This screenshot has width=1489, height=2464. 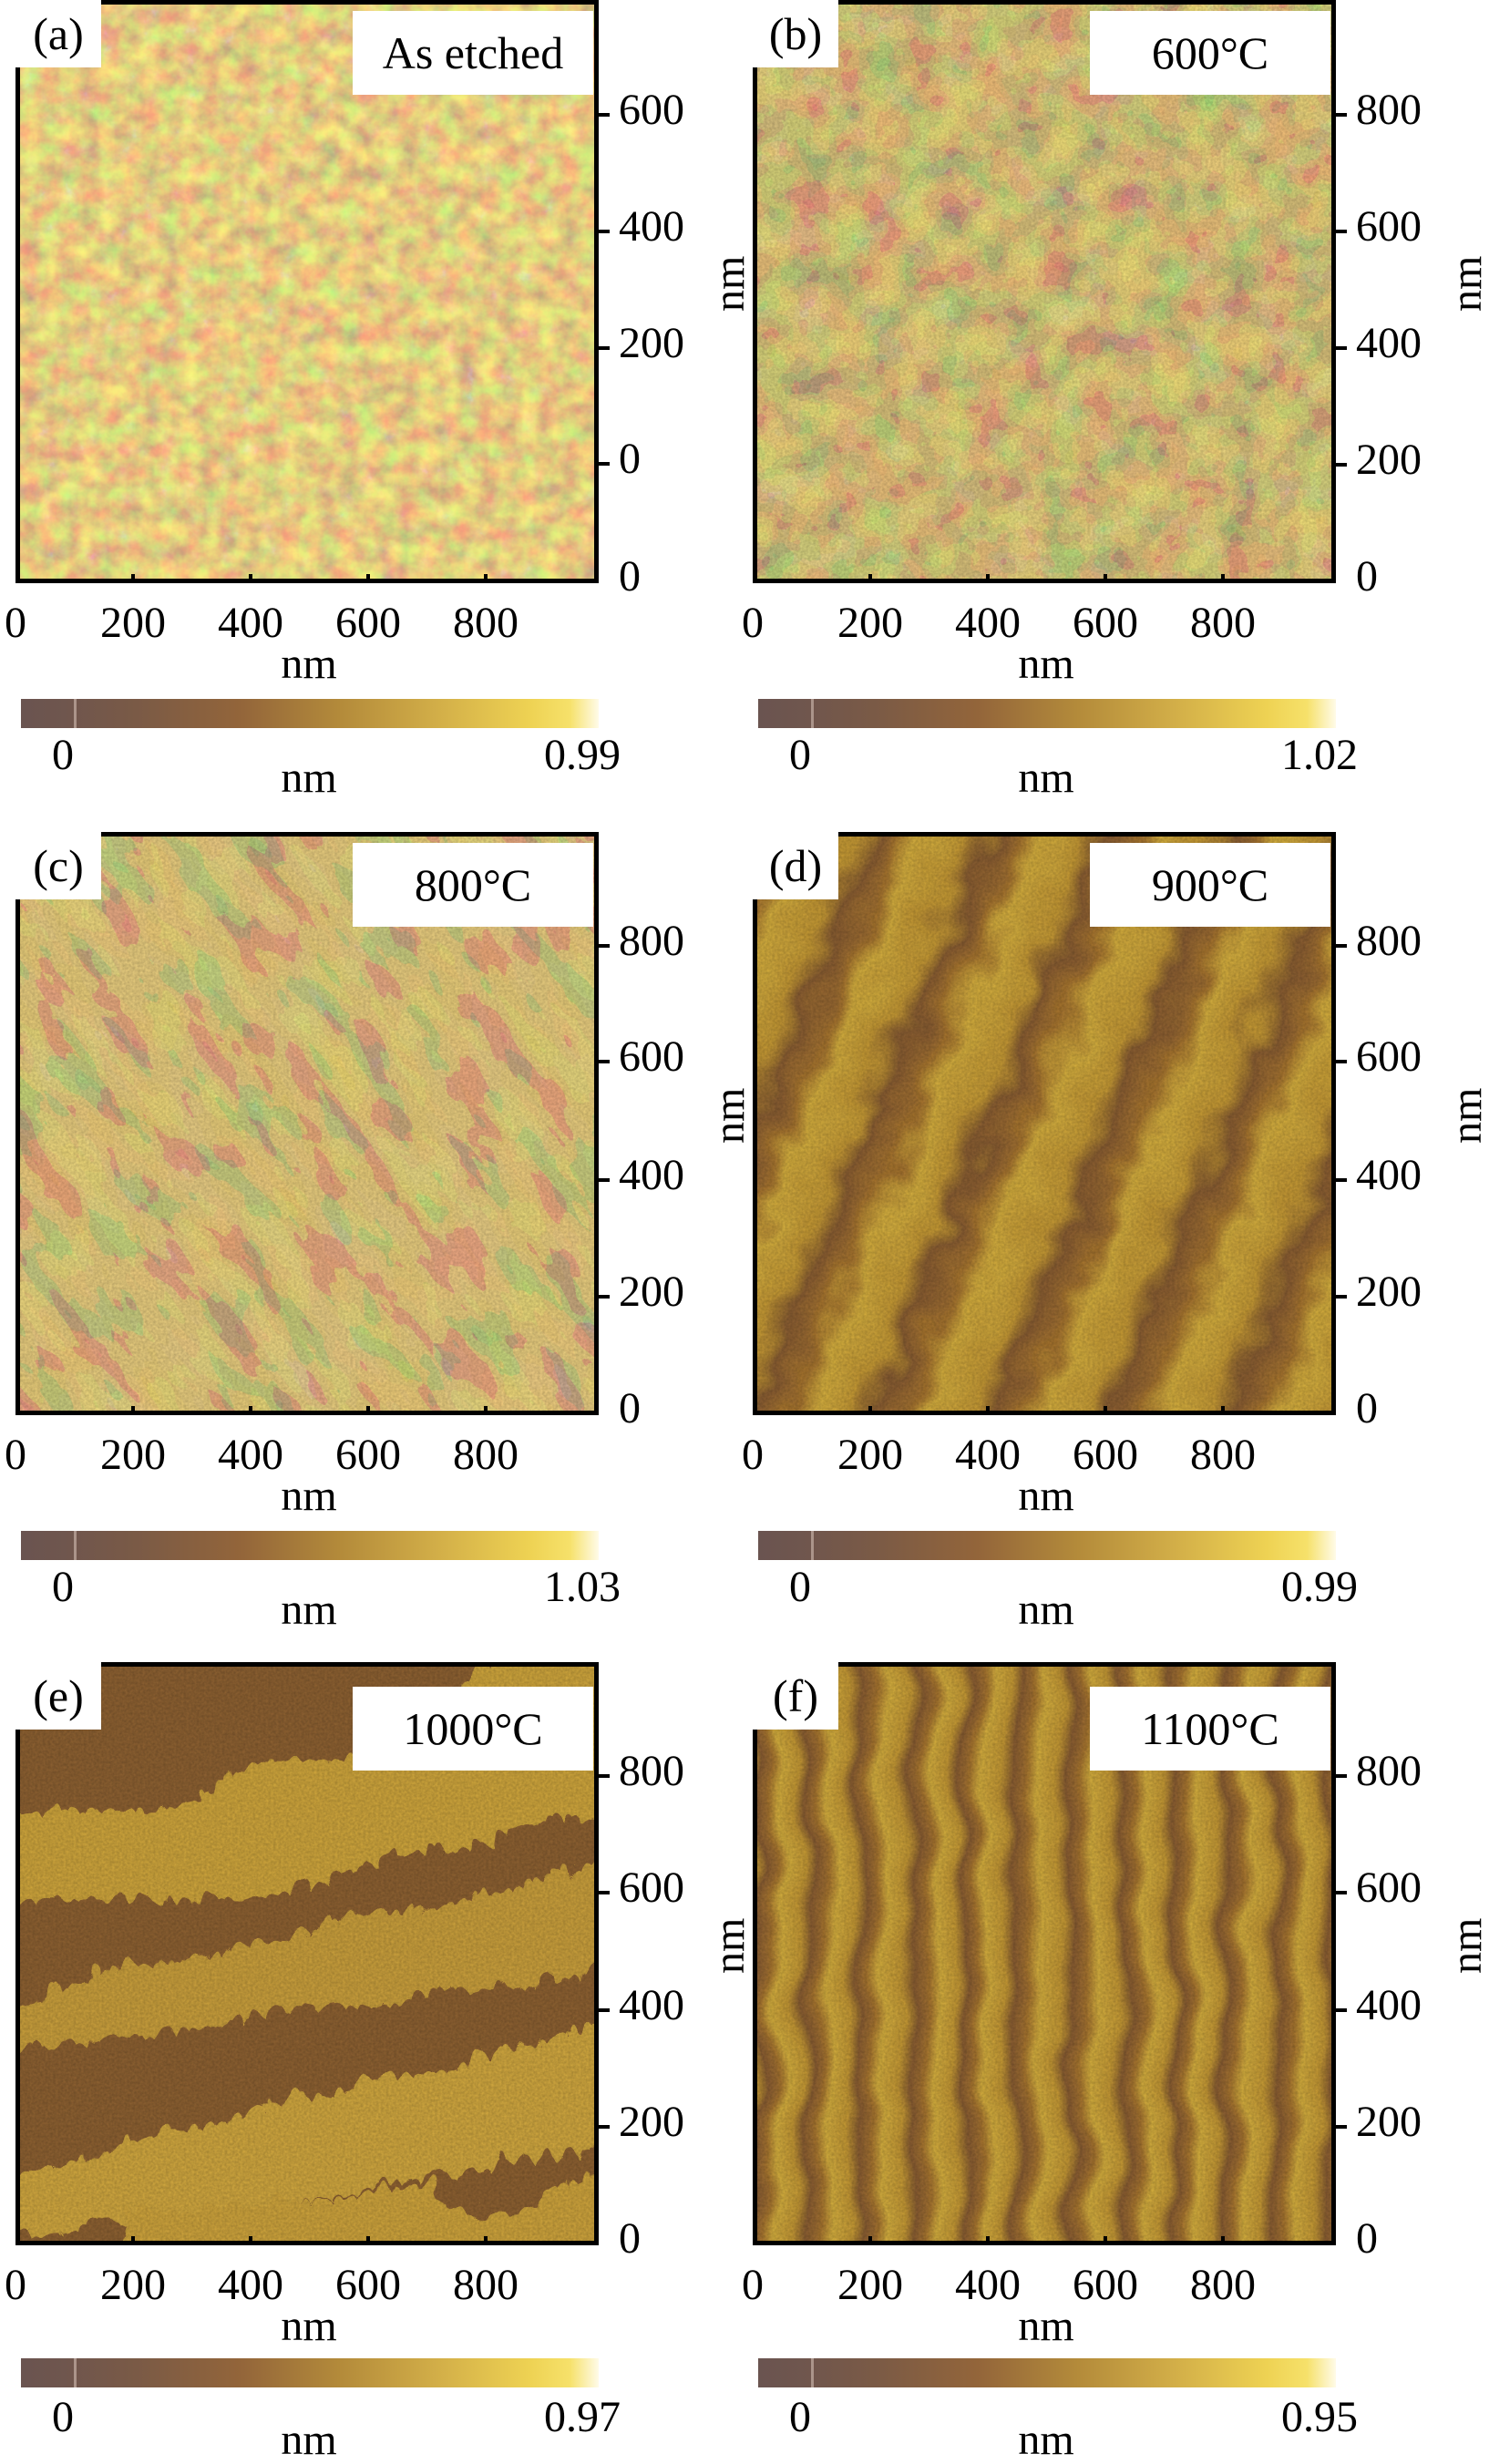 What do you see at coordinates (582, 1587) in the screenshot?
I see `colorbar-max: 1.03` at bounding box center [582, 1587].